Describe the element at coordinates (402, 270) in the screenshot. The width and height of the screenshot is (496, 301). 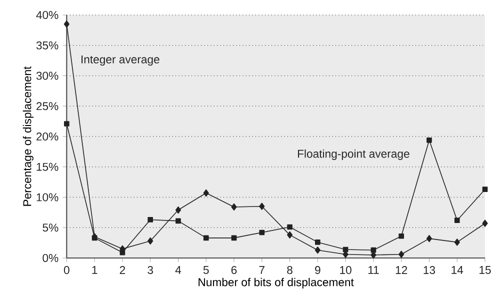
I see `x-tick-label: 12` at that location.